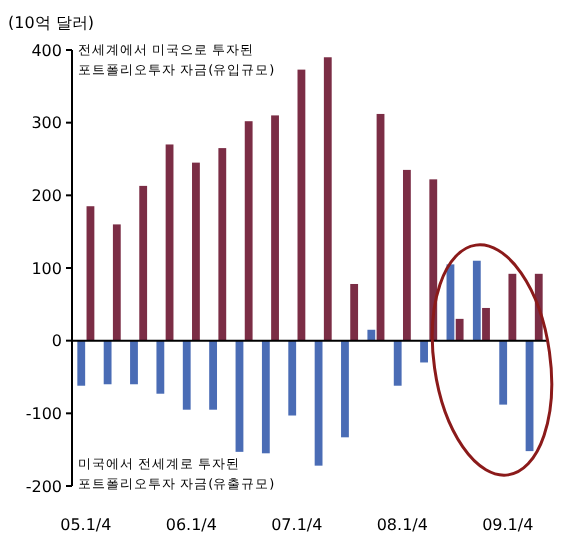 Image resolution: width=572 pixels, height=550 pixels. Describe the element at coordinates (56, 341) in the screenshot. I see `y-tick-label: 0` at that location.